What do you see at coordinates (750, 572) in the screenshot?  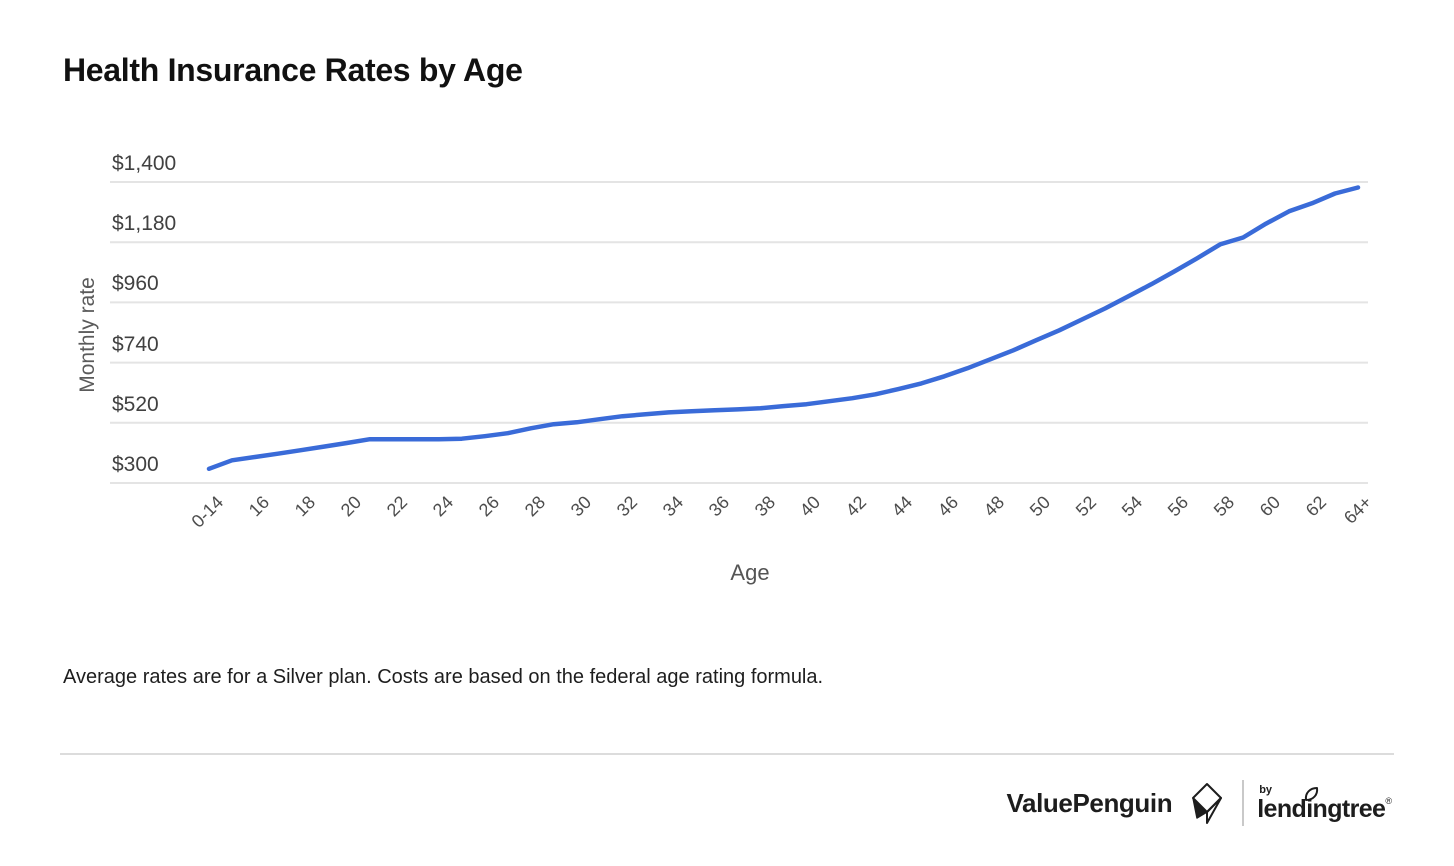 I see `x-axis-title: Age` at bounding box center [750, 572].